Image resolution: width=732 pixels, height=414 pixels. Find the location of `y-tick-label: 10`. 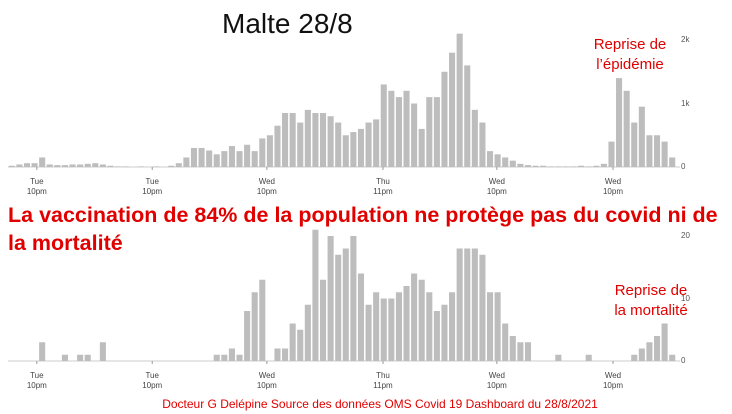

y-tick-label: 10 is located at coordinates (685, 298).